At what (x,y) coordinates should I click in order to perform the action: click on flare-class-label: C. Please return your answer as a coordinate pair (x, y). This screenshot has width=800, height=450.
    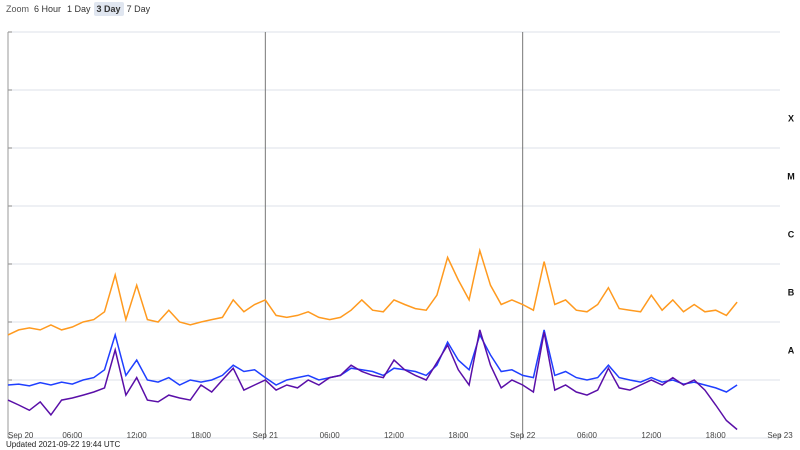
    Looking at the image, I should click on (791, 234).